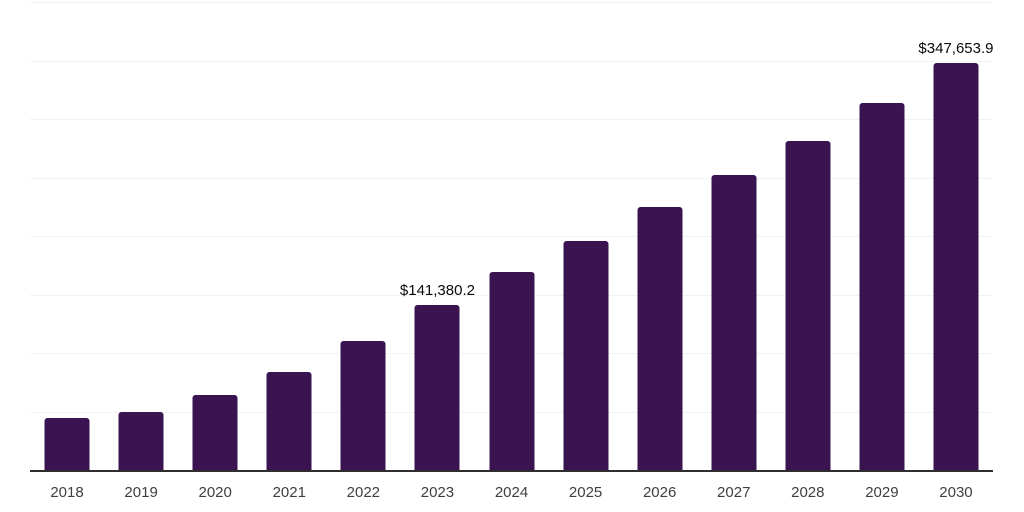  I want to click on bar-slot-2030: $347,653.9, so click(956, 236).